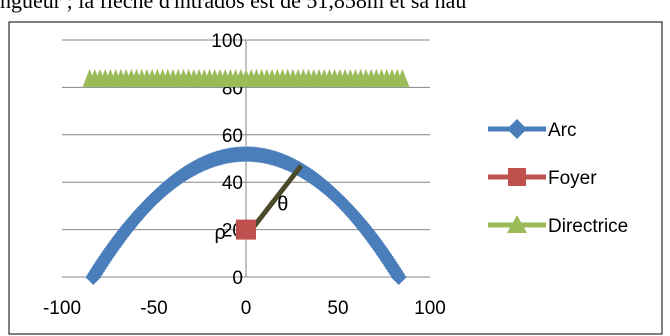 The height and width of the screenshot is (336, 670). Describe the element at coordinates (517, 129) in the screenshot. I see `legend-arc-marker` at that location.